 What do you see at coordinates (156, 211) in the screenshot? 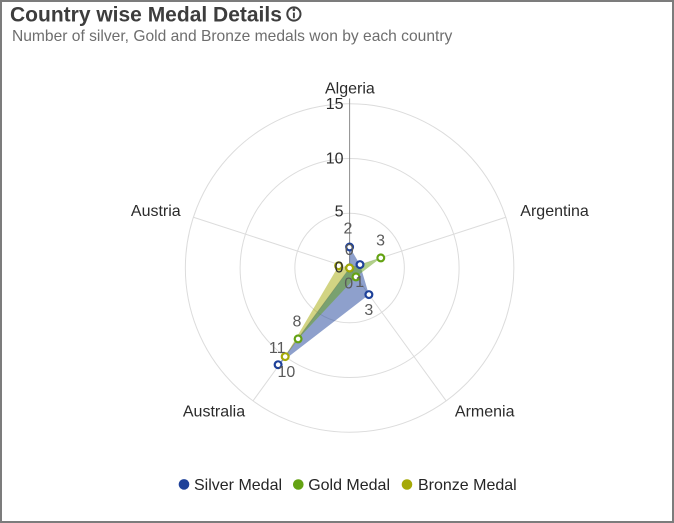
I see `svg-text: Austria` at bounding box center [156, 211].